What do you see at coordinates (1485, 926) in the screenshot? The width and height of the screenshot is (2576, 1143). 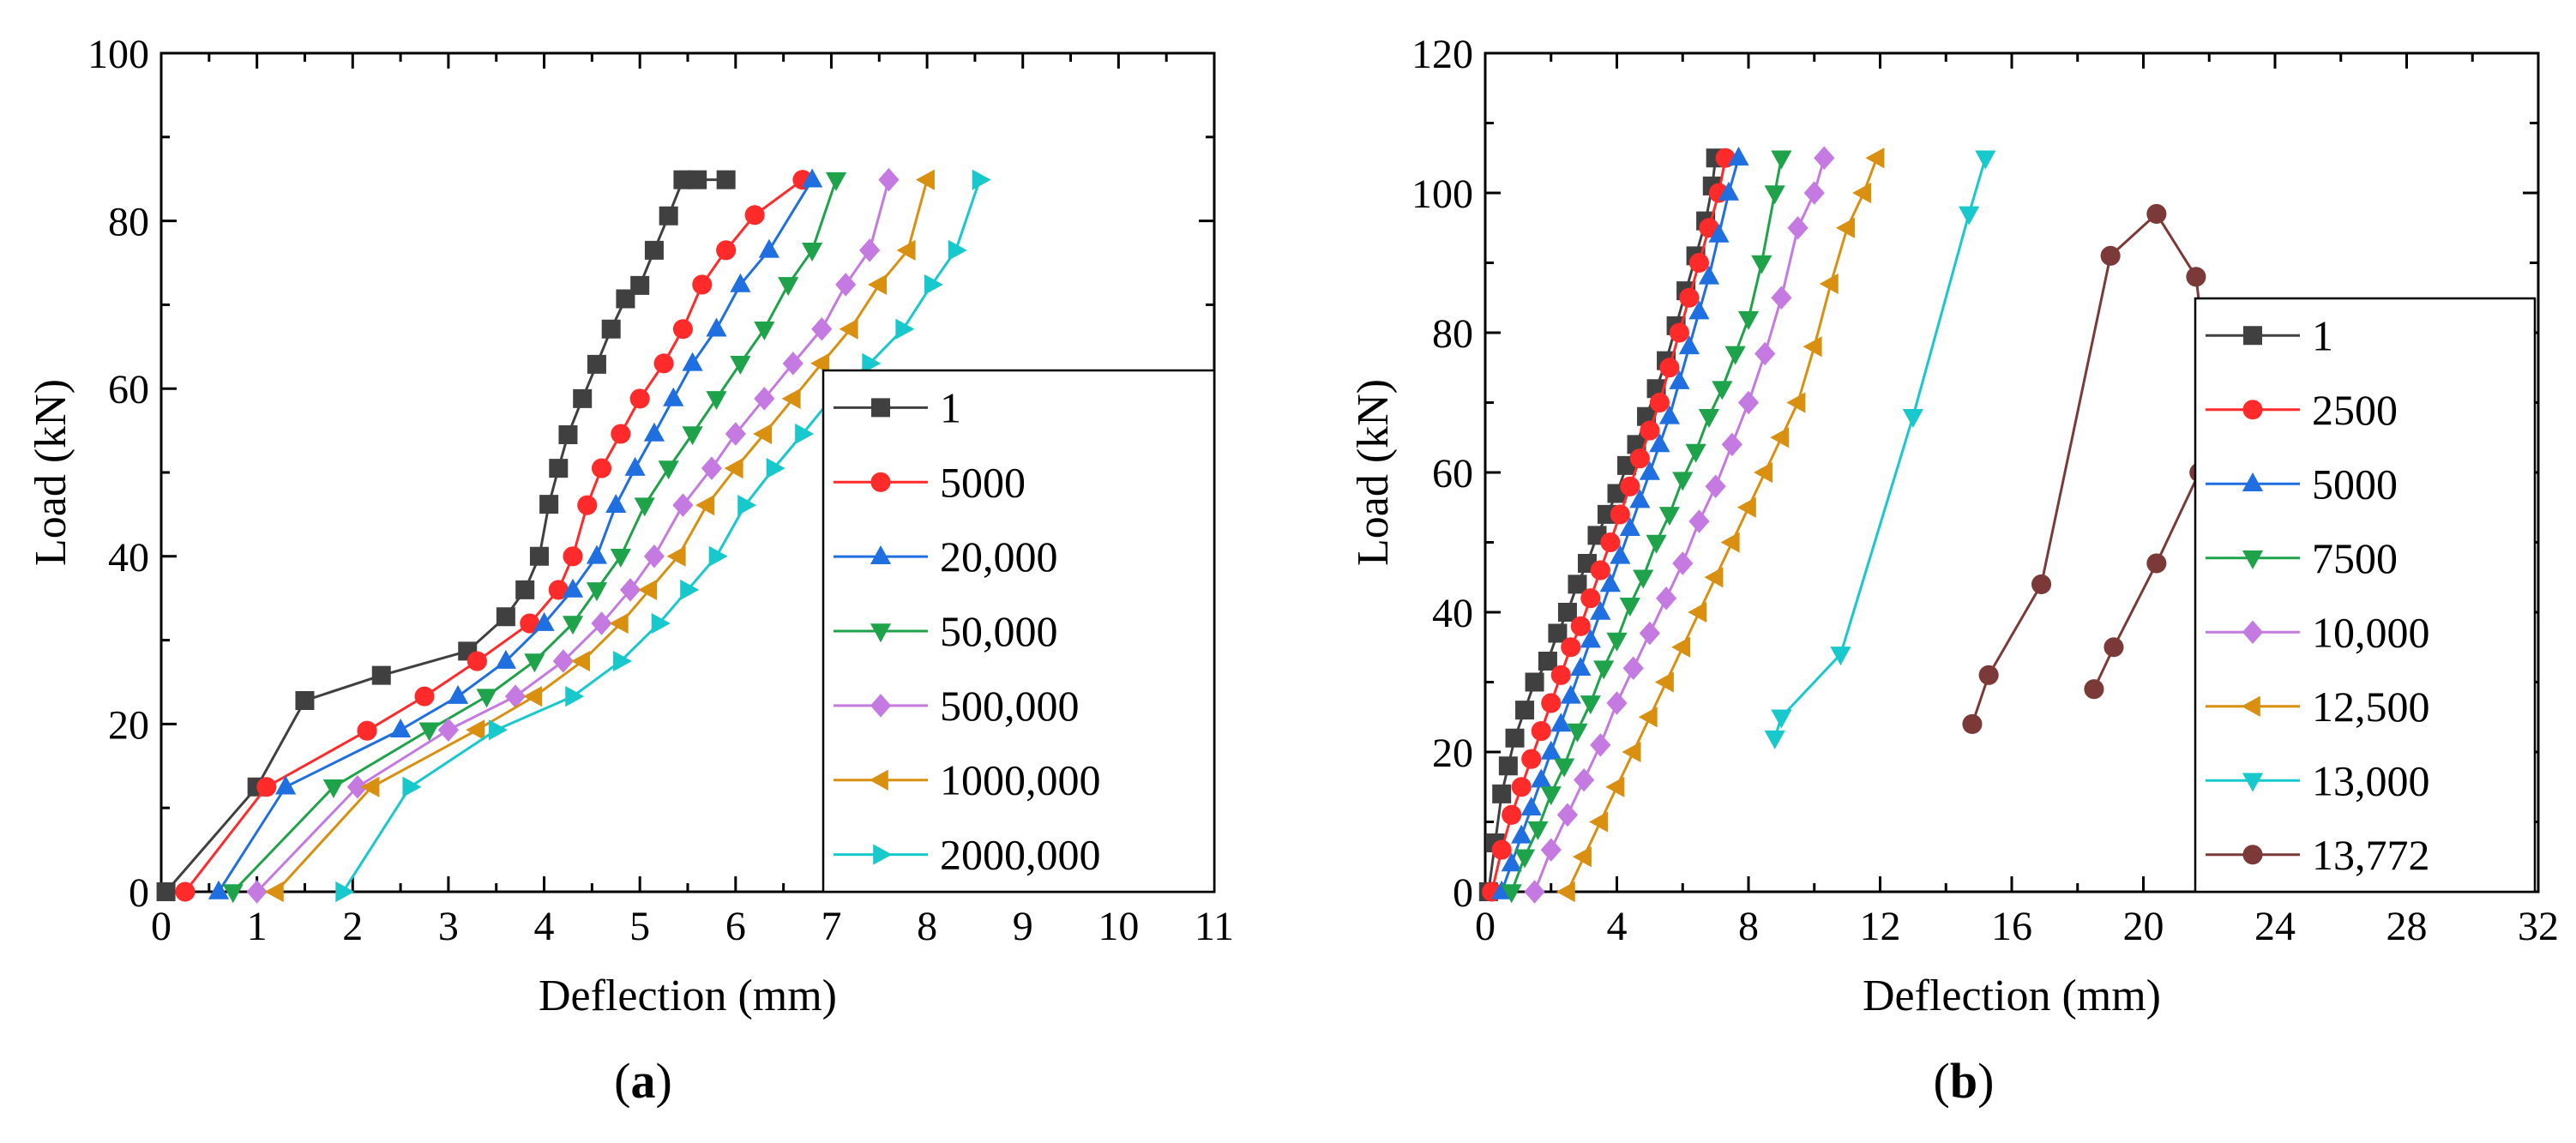 I see `x-tick-label: 0` at bounding box center [1485, 926].